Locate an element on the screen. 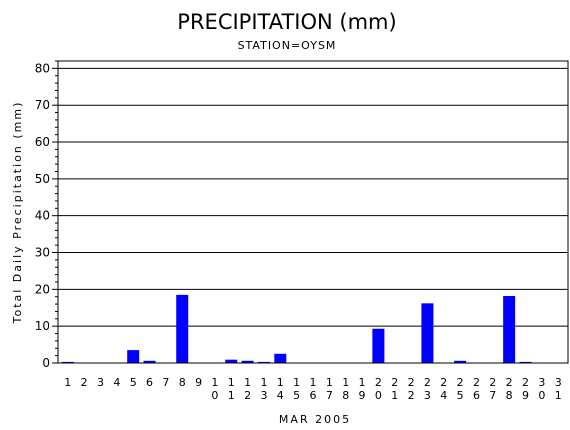 This screenshot has height=430, width=570. y-tick-label: 10 is located at coordinates (42, 326).